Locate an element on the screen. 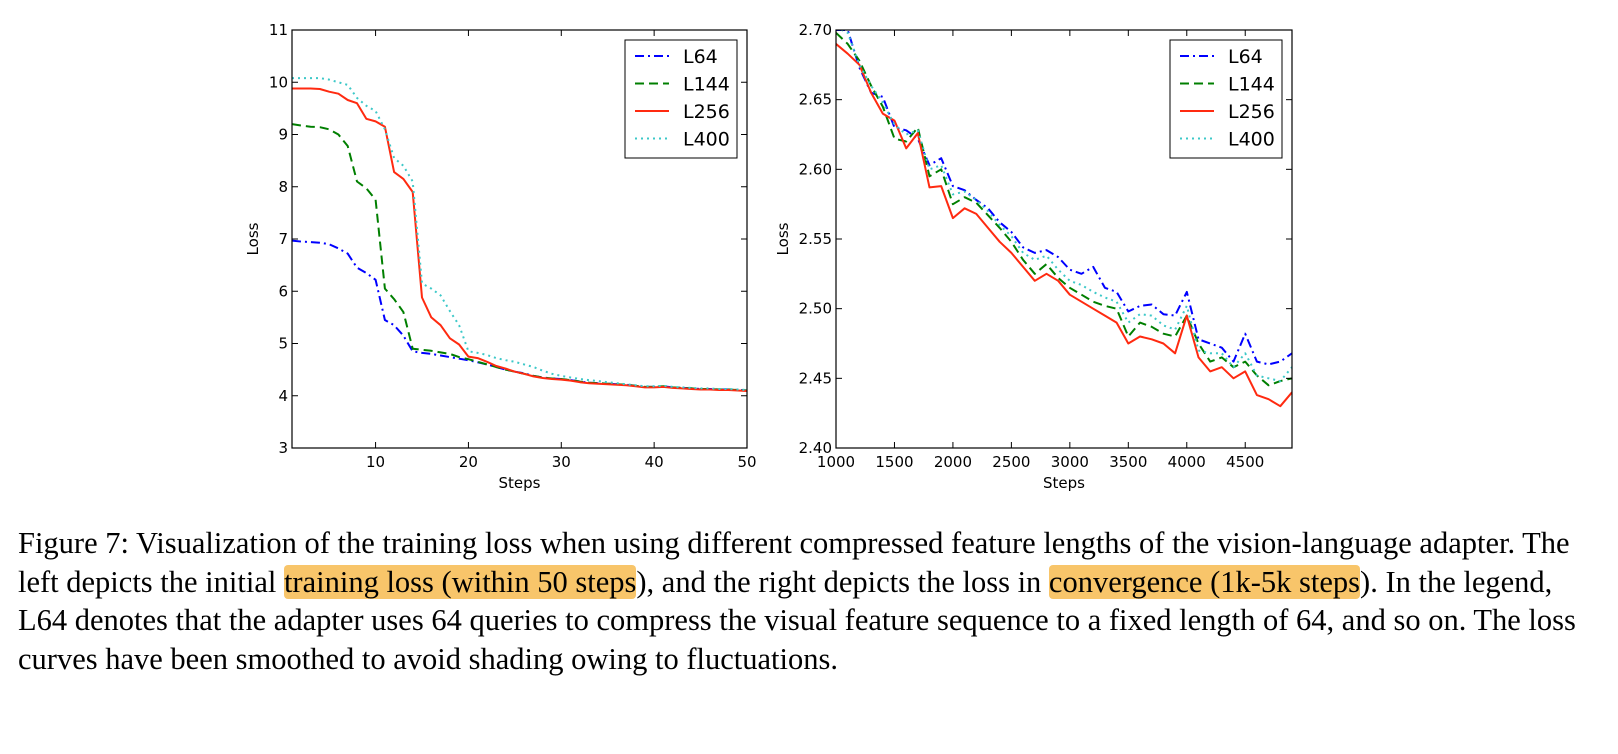 The width and height of the screenshot is (1618, 754). y-tick-label: 2.45 is located at coordinates (815, 378).